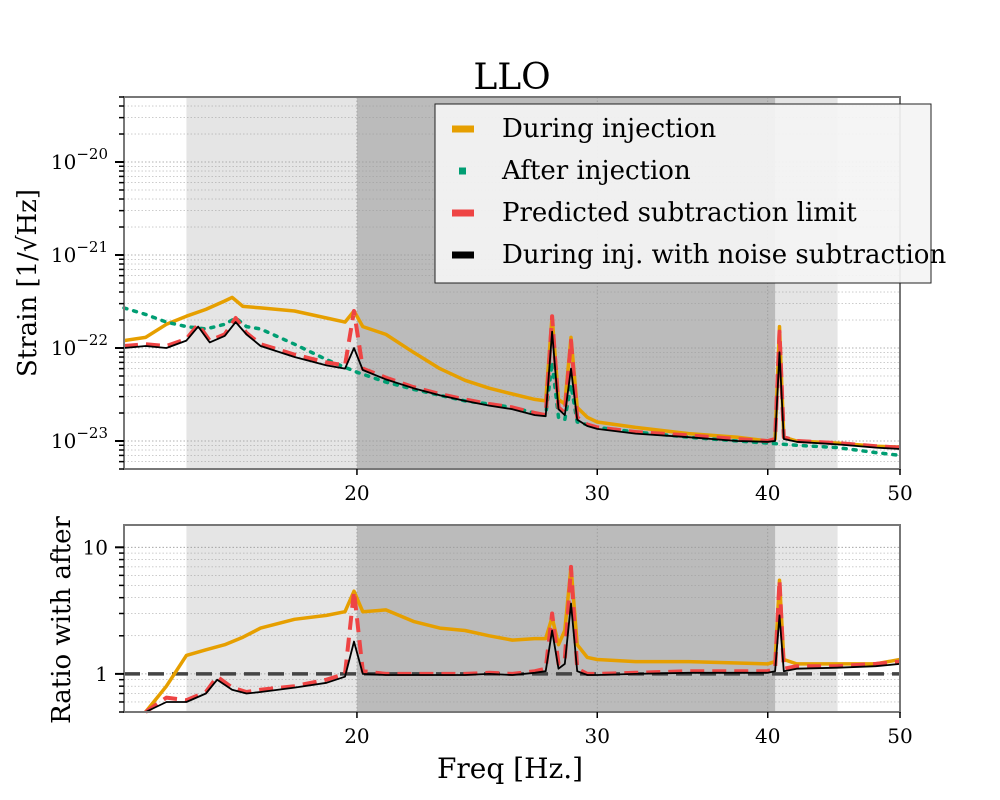  Describe the element at coordinates (79, 438) in the screenshot. I see `y-tick-label: 10−23` at that location.